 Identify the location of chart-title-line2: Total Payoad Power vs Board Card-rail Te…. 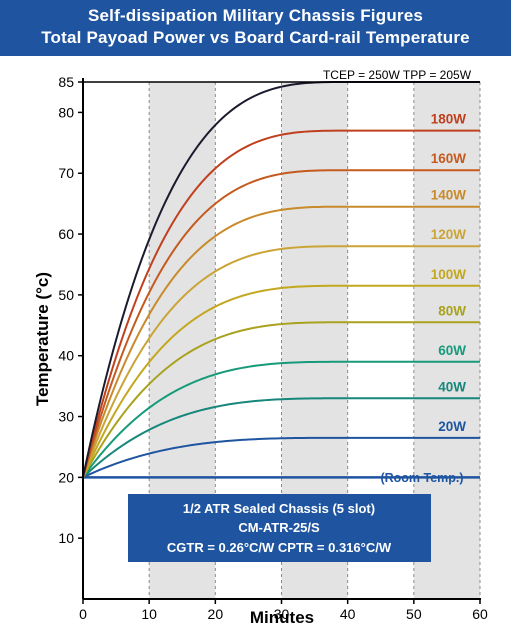
(255, 37).